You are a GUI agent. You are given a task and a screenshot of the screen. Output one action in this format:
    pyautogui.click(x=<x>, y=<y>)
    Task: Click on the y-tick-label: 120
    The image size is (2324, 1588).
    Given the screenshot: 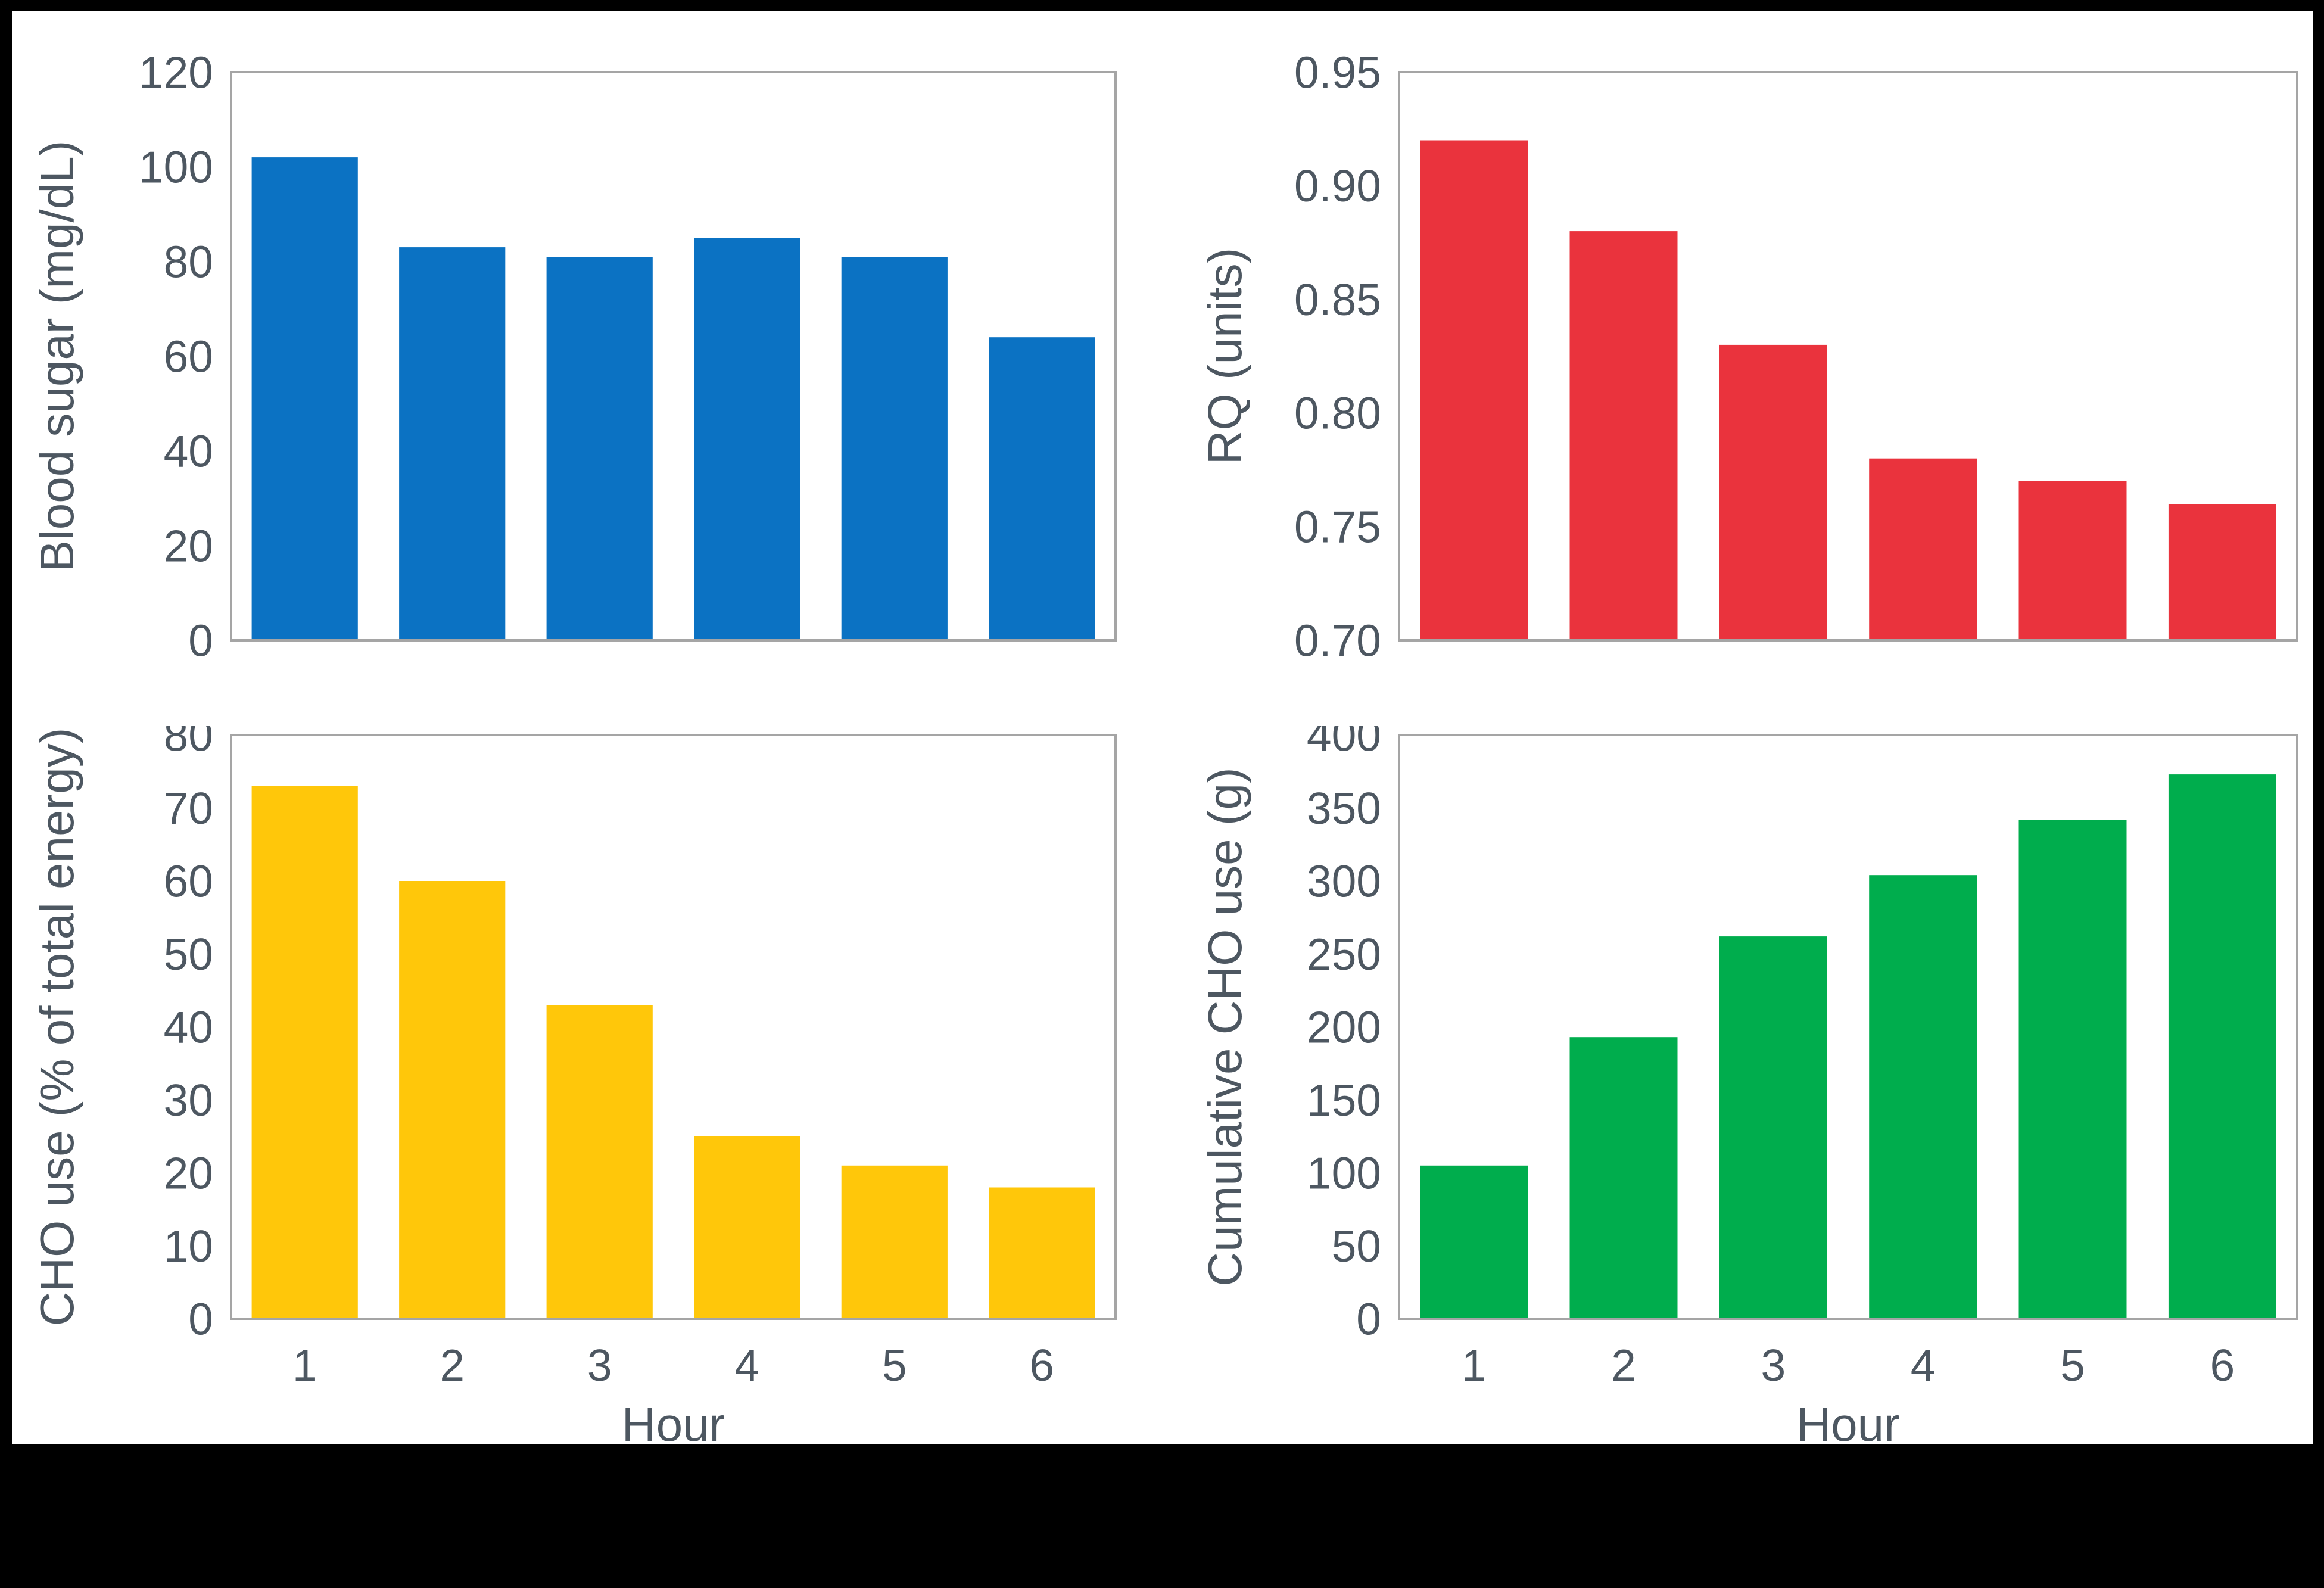 What is the action you would take?
    pyautogui.click(x=176, y=72)
    